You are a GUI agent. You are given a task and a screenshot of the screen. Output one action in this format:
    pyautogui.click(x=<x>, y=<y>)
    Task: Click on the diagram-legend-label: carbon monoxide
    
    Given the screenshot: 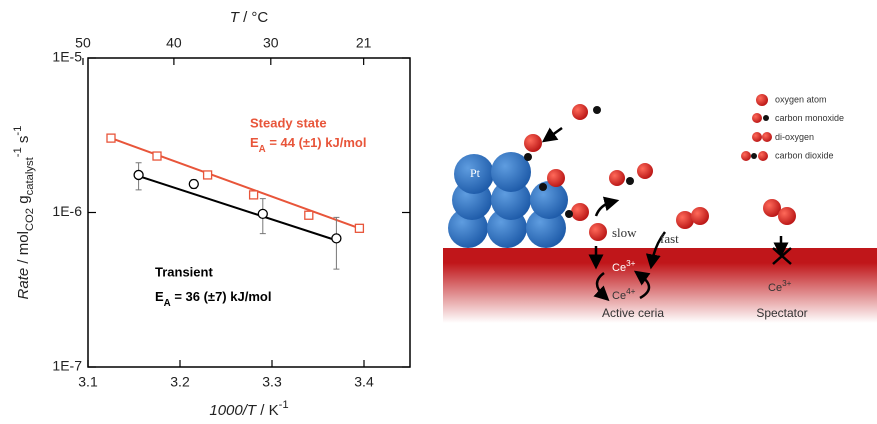 What is the action you would take?
    pyautogui.click(x=809, y=118)
    